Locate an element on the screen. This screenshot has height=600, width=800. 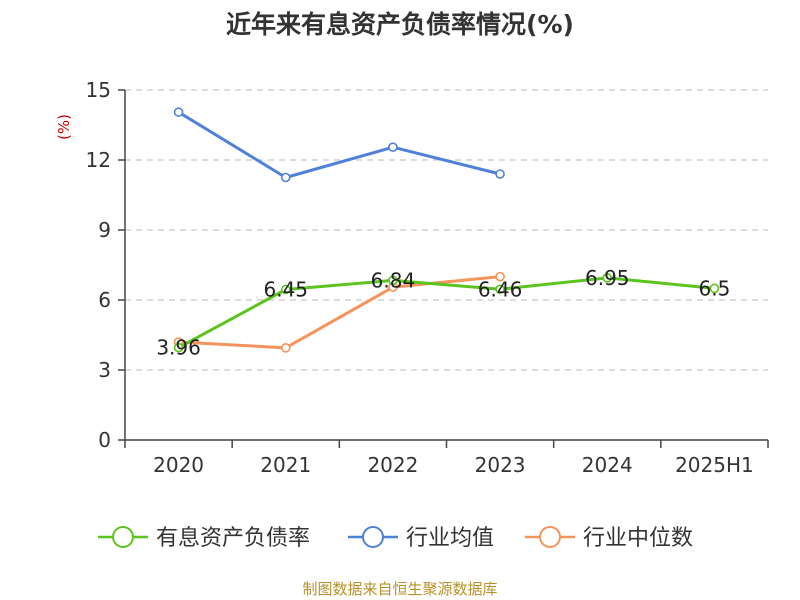
data-label: 6.46 is located at coordinates (500, 289).